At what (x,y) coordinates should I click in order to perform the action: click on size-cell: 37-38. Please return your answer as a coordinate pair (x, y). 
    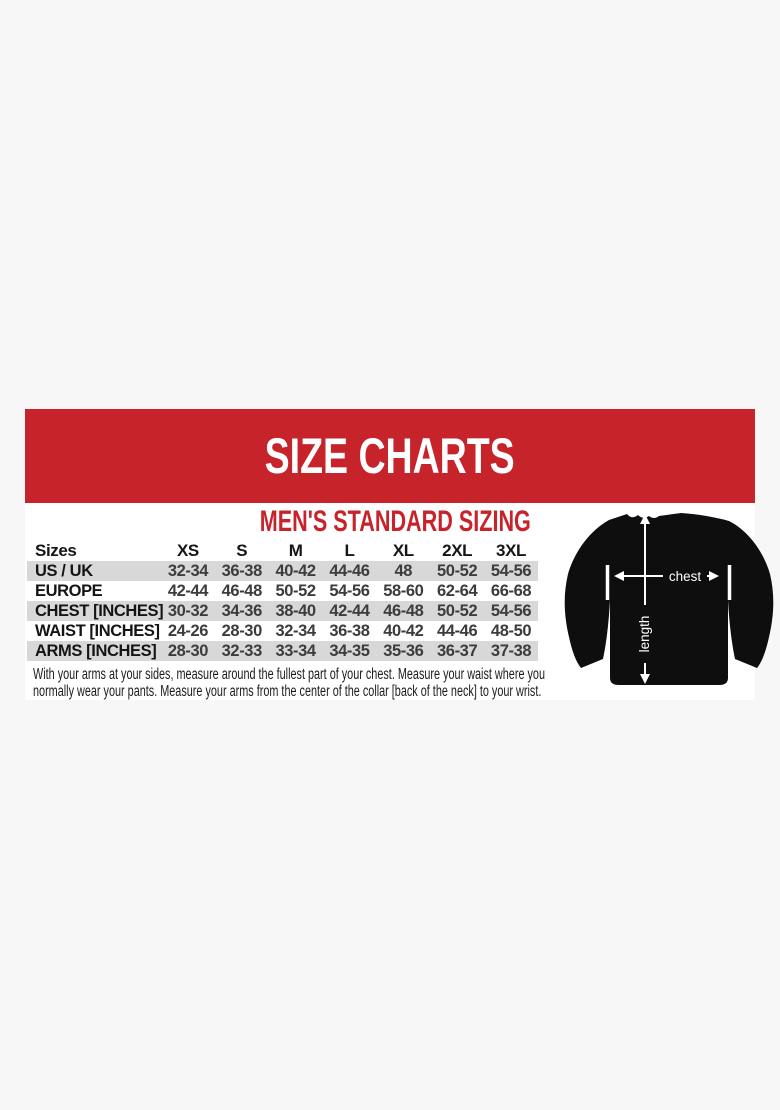
    Looking at the image, I should click on (511, 650).